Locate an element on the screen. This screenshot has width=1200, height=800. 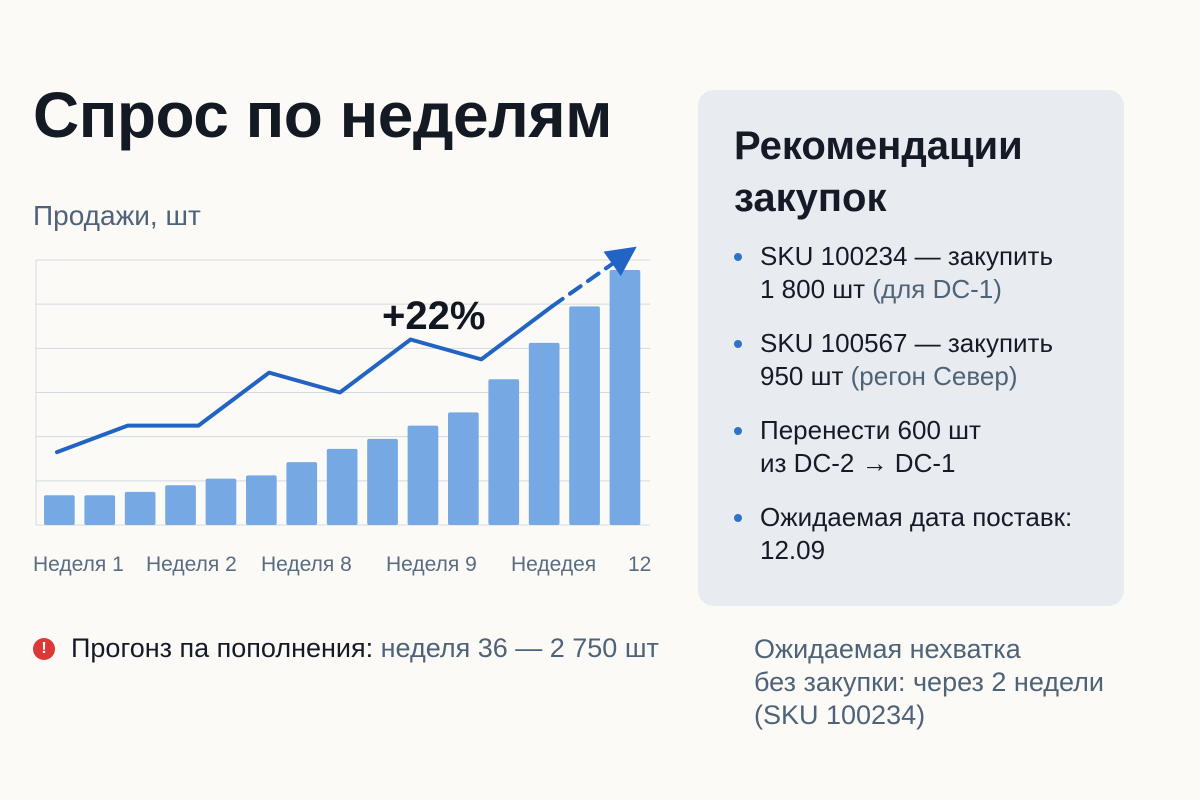
x-tick-label: Неделя 9 is located at coordinates (431, 564).